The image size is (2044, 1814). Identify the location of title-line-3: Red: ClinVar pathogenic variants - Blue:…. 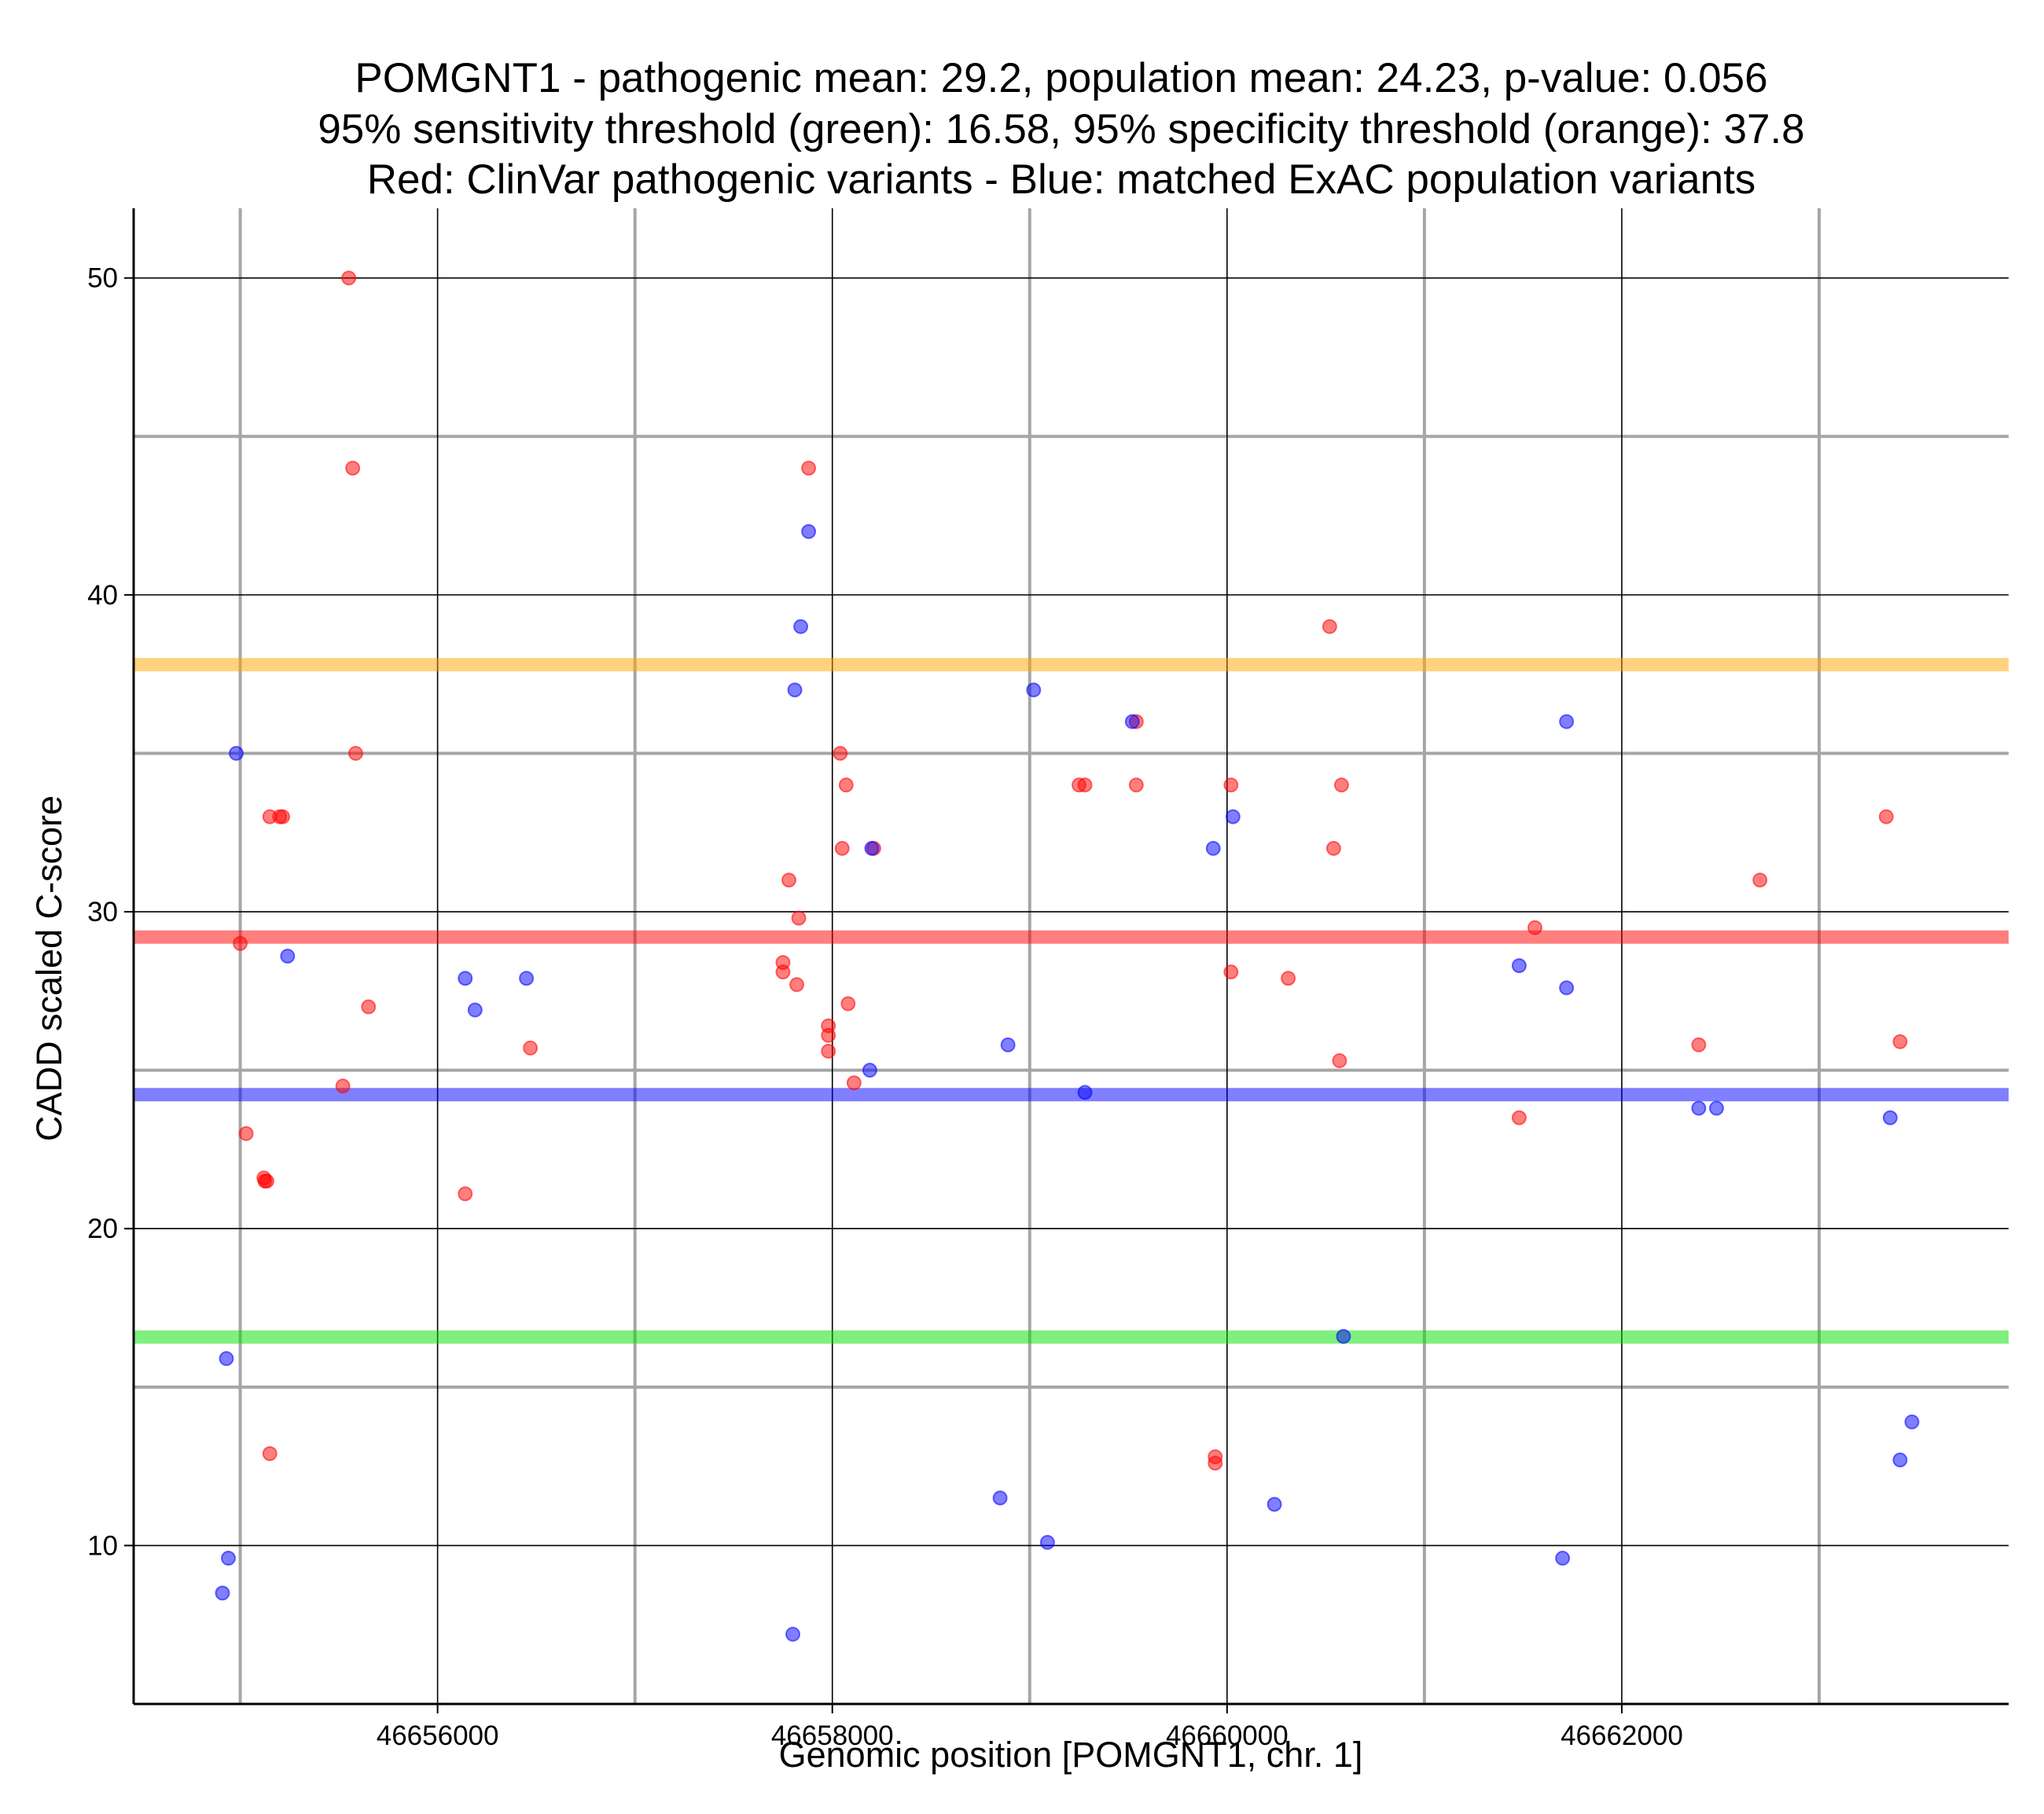
(1062, 179).